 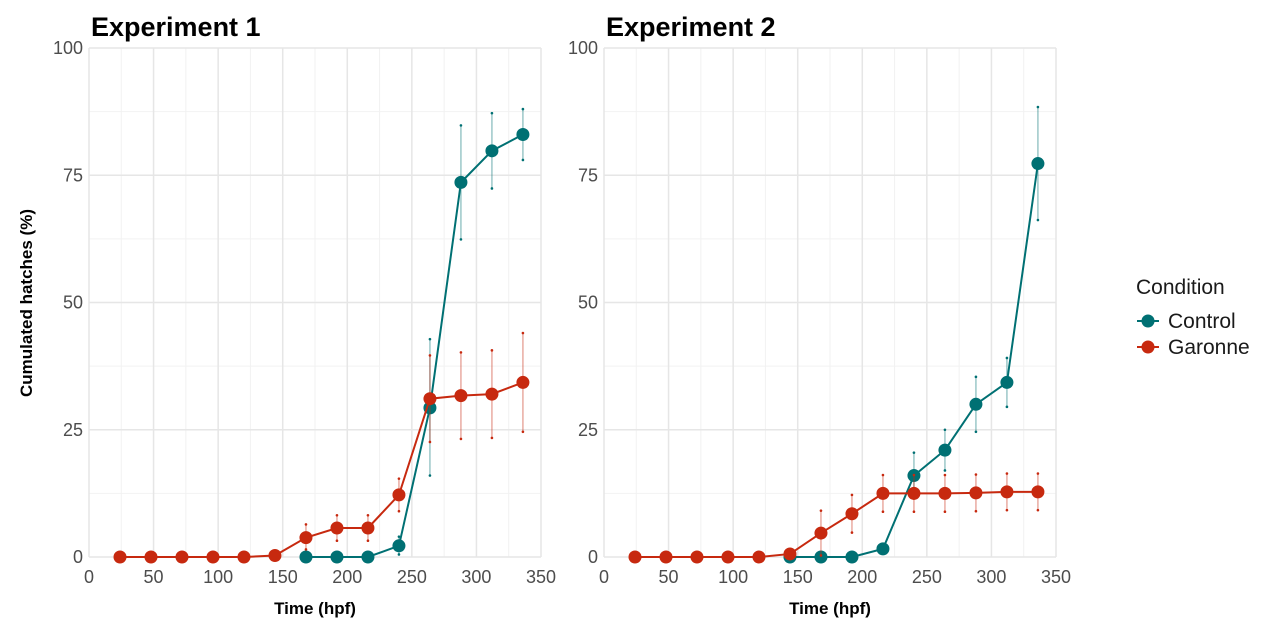 What do you see at coordinates (588, 303) in the screenshot?
I see `y-tick-label: 50` at bounding box center [588, 303].